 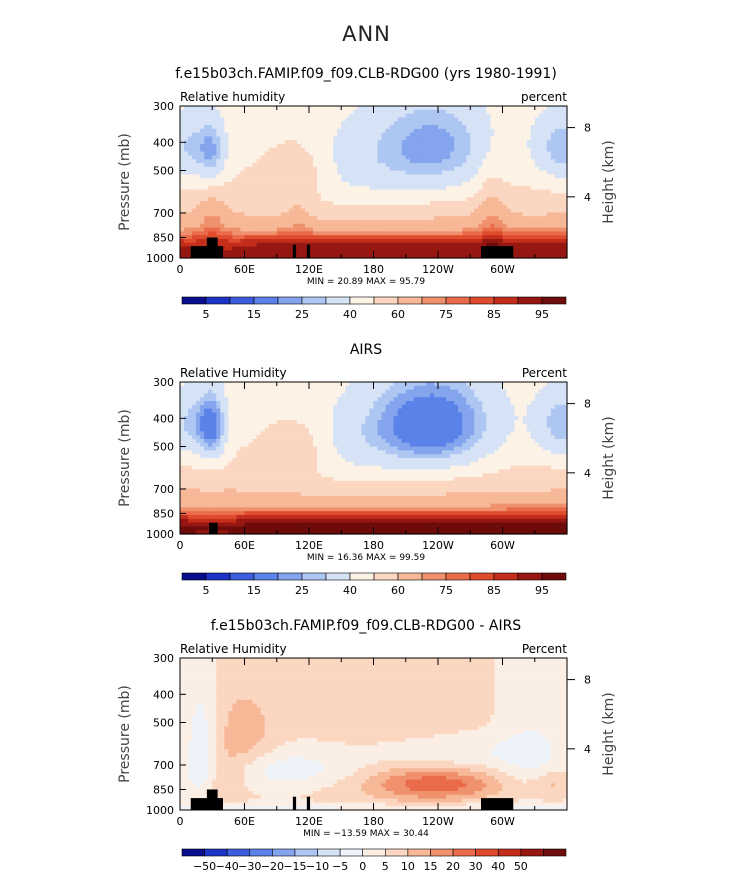 What do you see at coordinates (366, 282) in the screenshot?
I see `min-max-stats: MIN = 20.89 MAX = 95.79` at bounding box center [366, 282].